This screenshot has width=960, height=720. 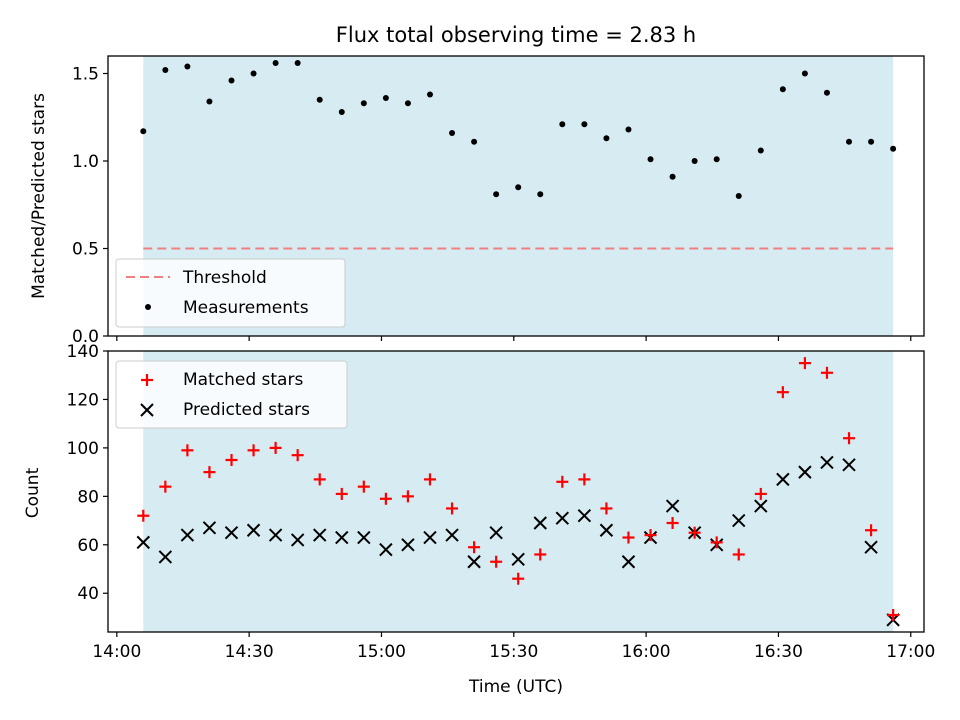 I want to click on y-tick-label: 140, so click(x=83, y=352).